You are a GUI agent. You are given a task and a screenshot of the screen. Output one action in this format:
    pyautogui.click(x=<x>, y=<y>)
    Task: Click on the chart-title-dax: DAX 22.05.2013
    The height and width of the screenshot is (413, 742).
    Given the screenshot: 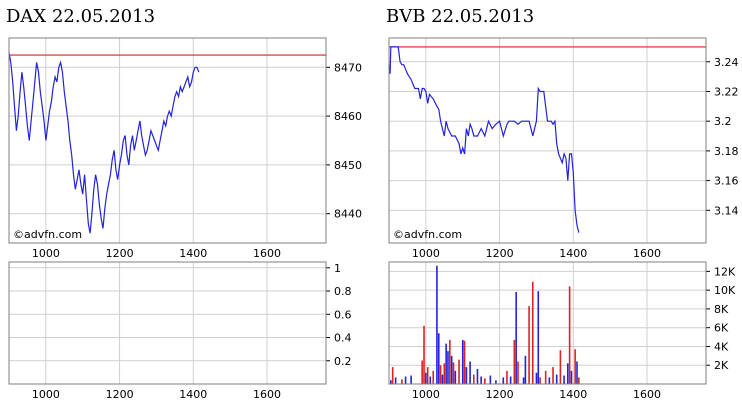 What is the action you would take?
    pyautogui.click(x=81, y=16)
    